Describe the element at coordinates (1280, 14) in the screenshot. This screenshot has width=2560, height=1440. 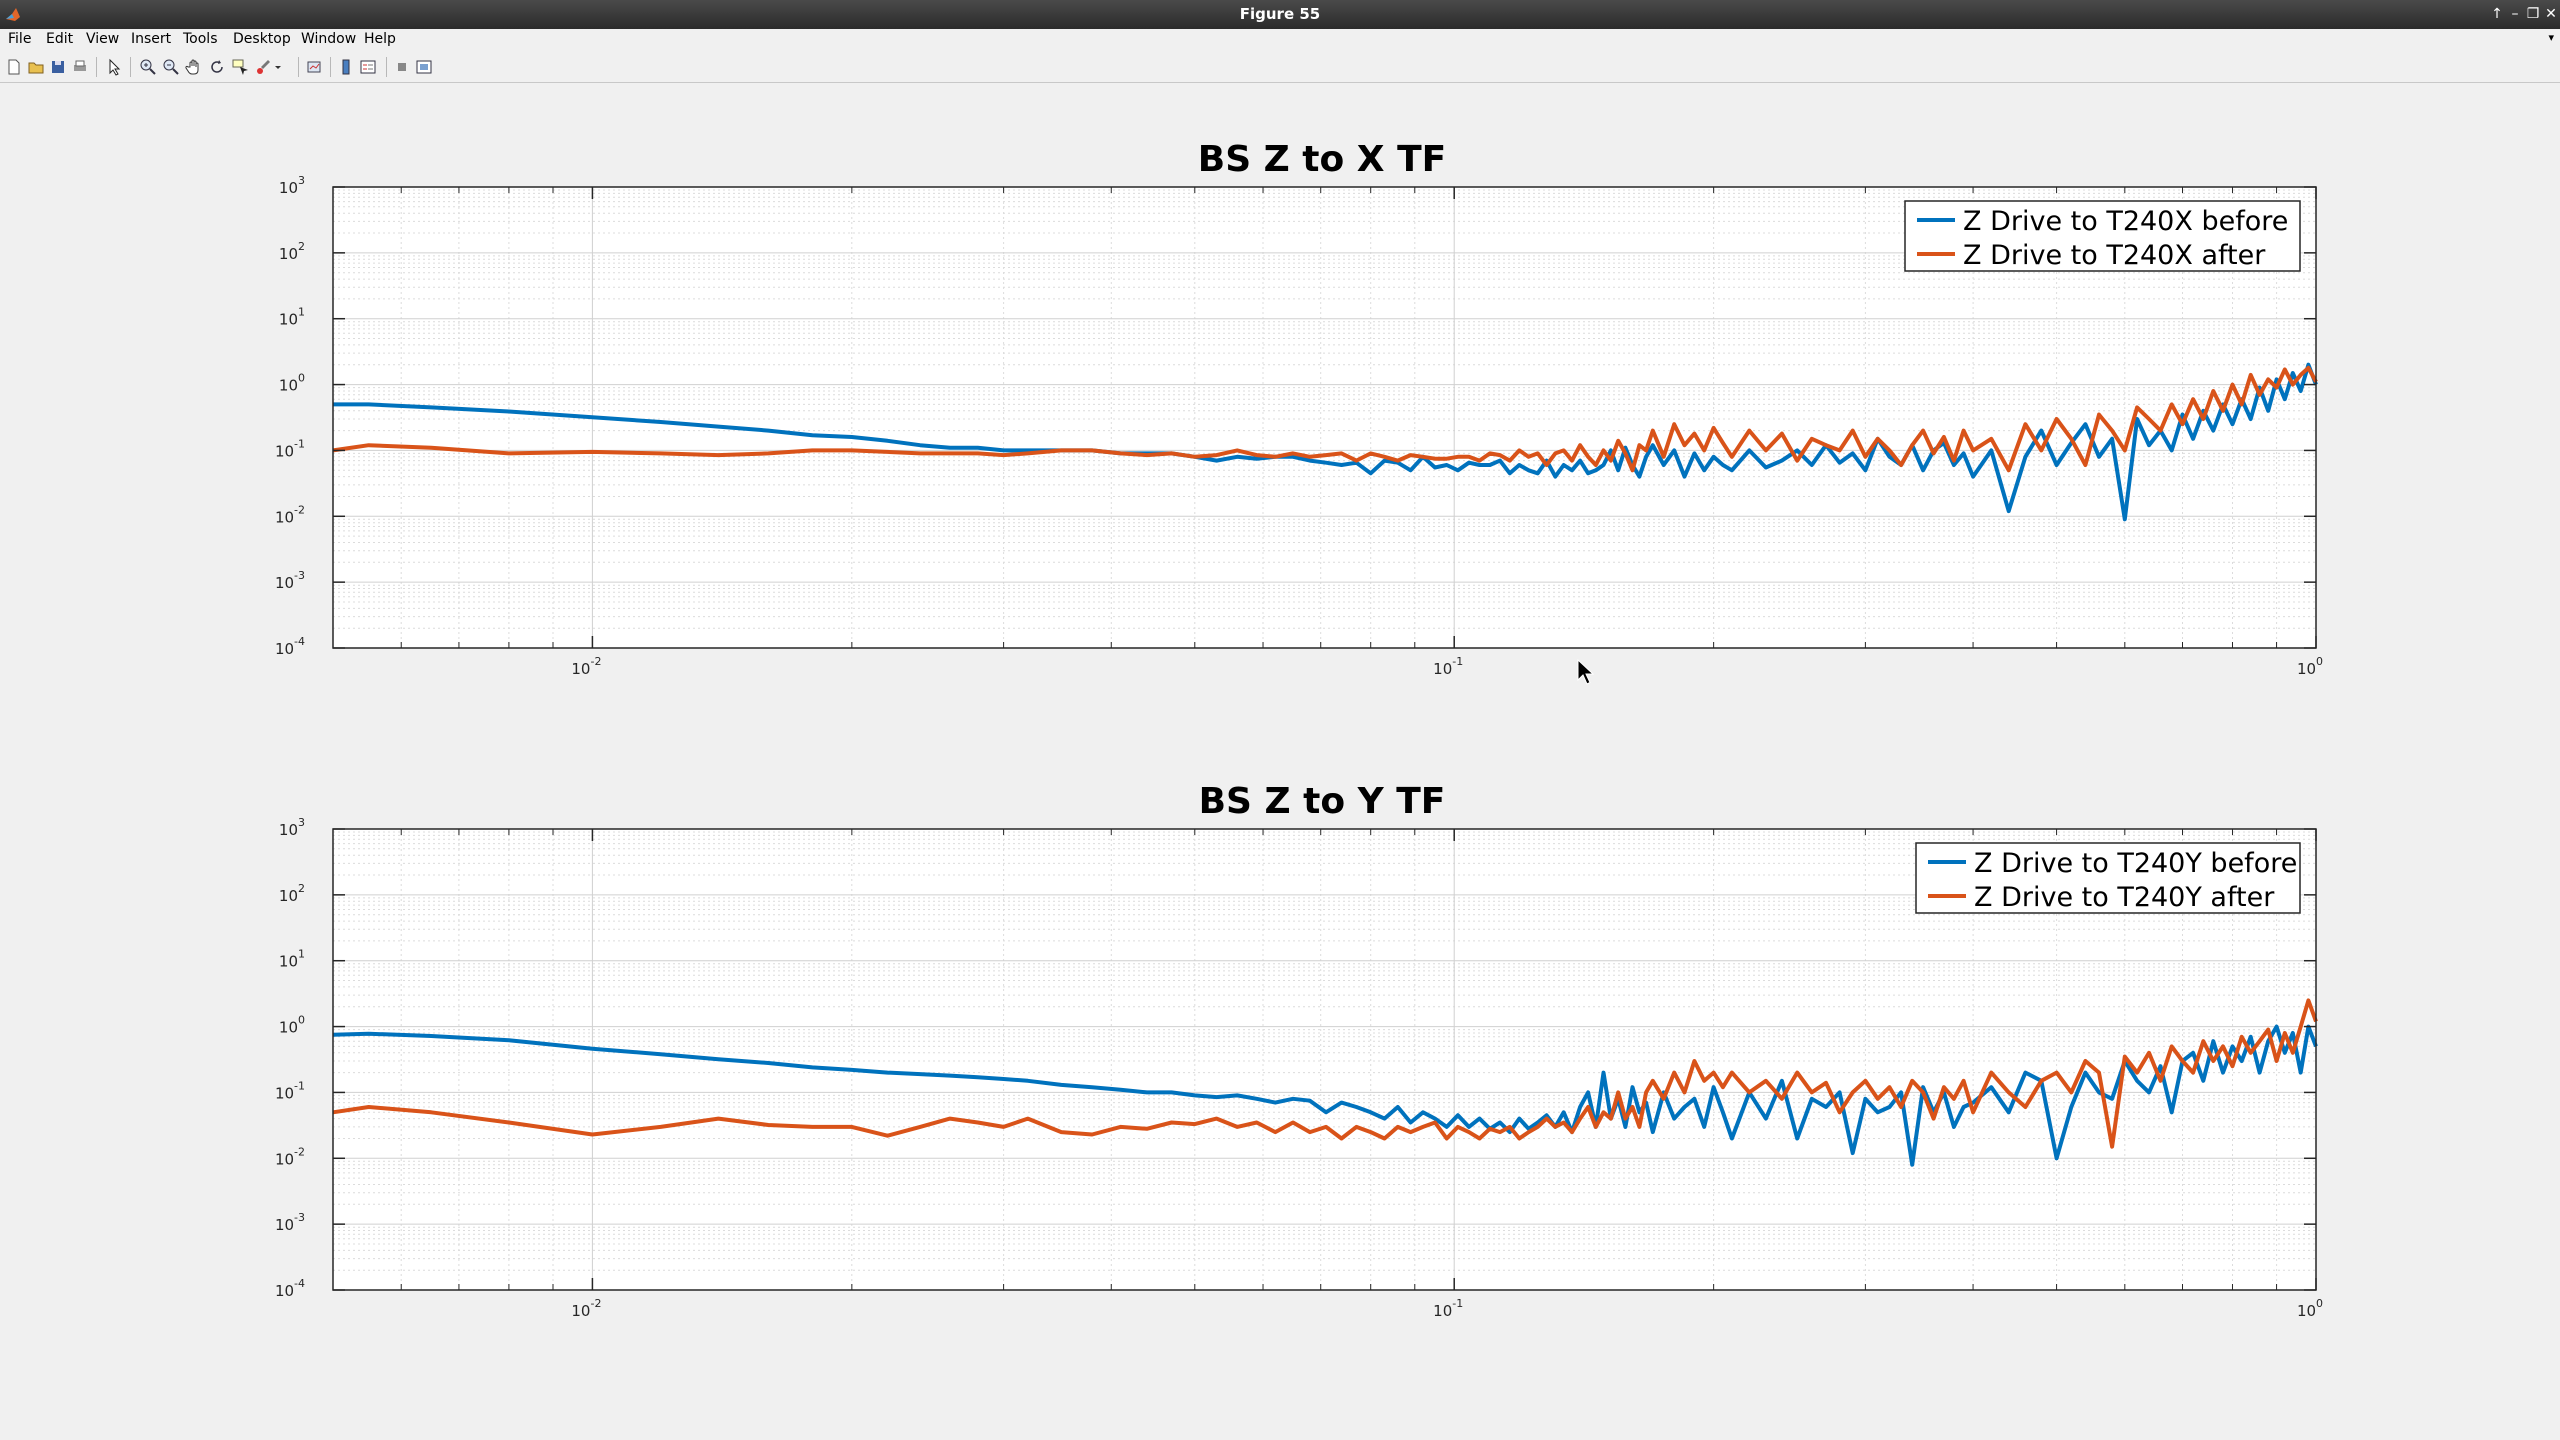
I see `window-title: Figure 55` at that location.